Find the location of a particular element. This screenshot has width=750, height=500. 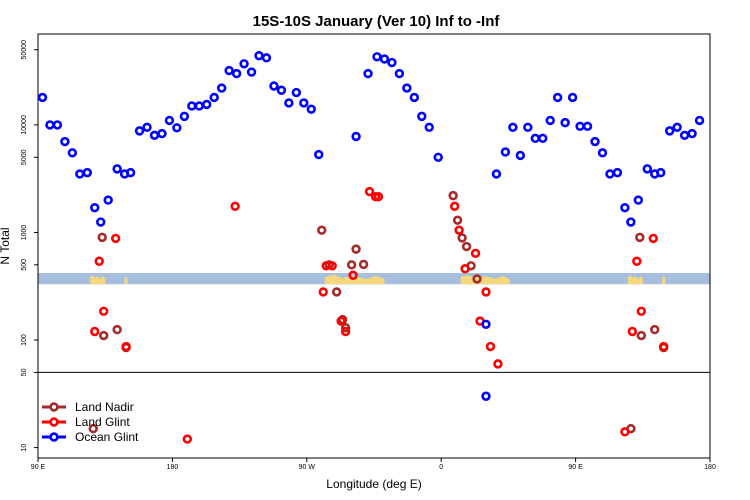

map-band-layer is located at coordinates (374, 278).